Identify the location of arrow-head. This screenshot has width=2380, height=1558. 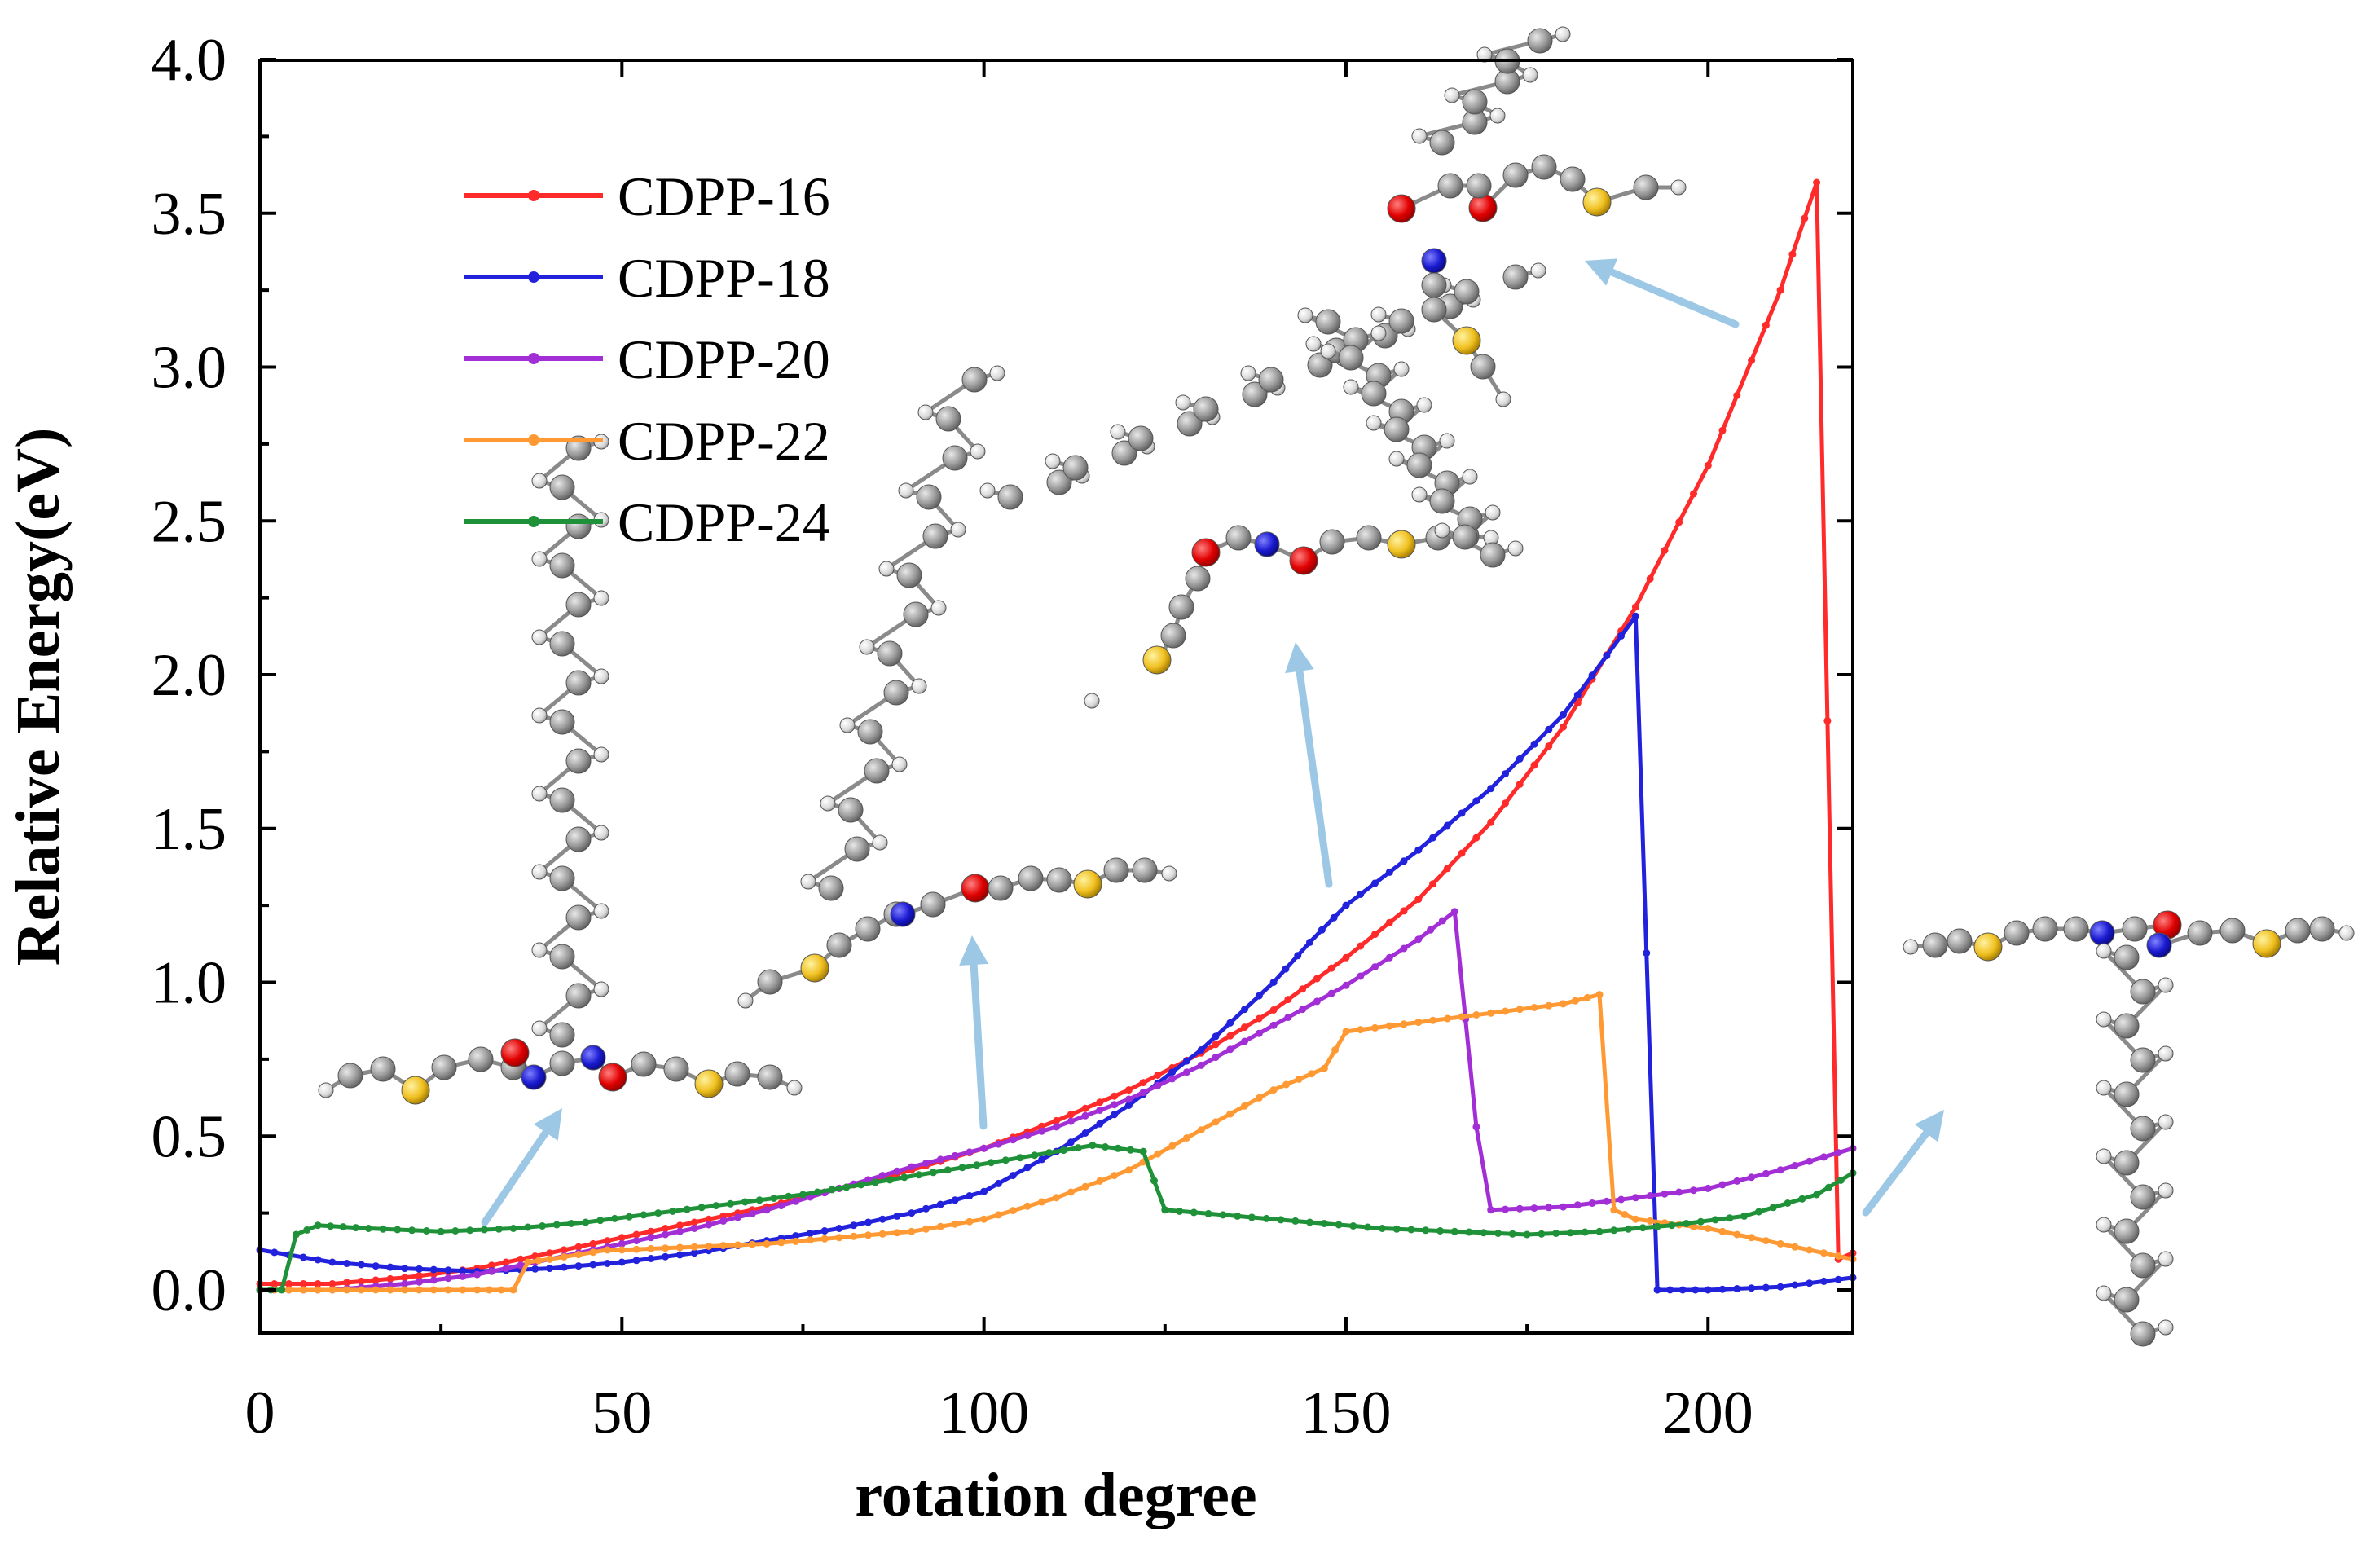
(1601, 272).